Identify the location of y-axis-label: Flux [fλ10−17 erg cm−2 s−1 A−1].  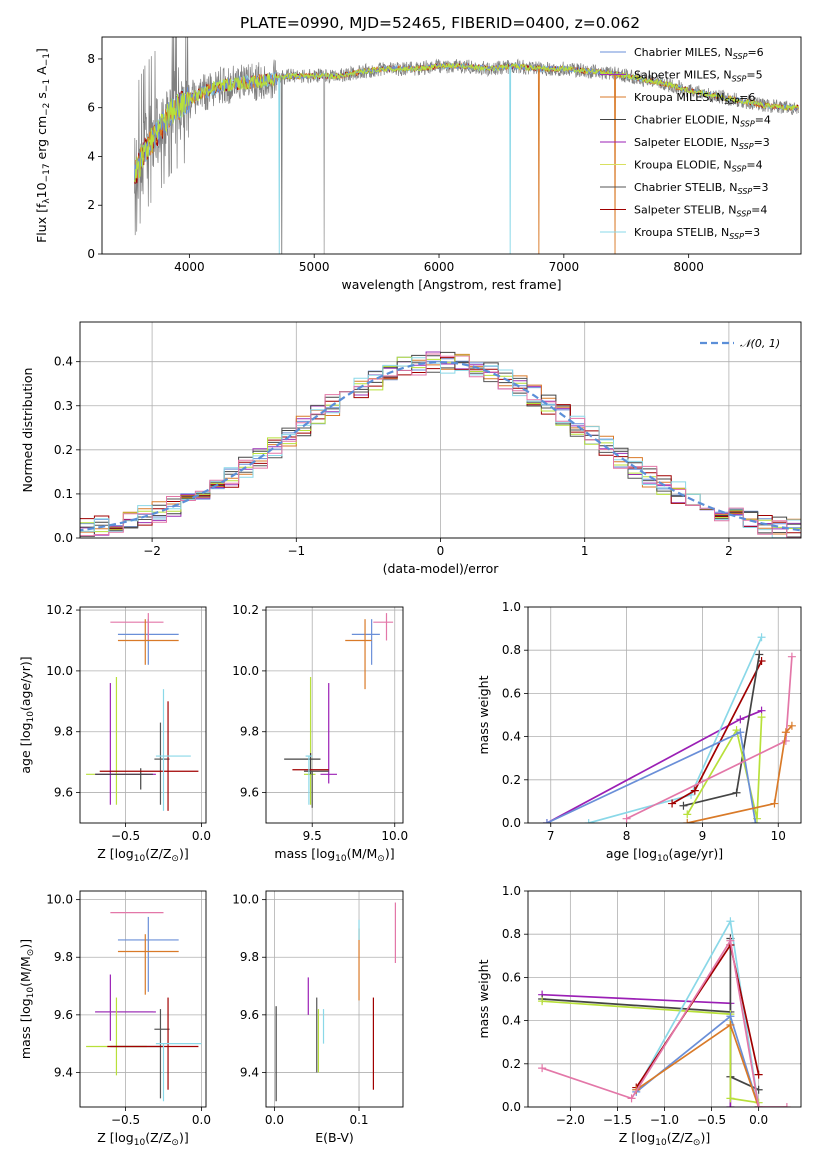
(43, 145).